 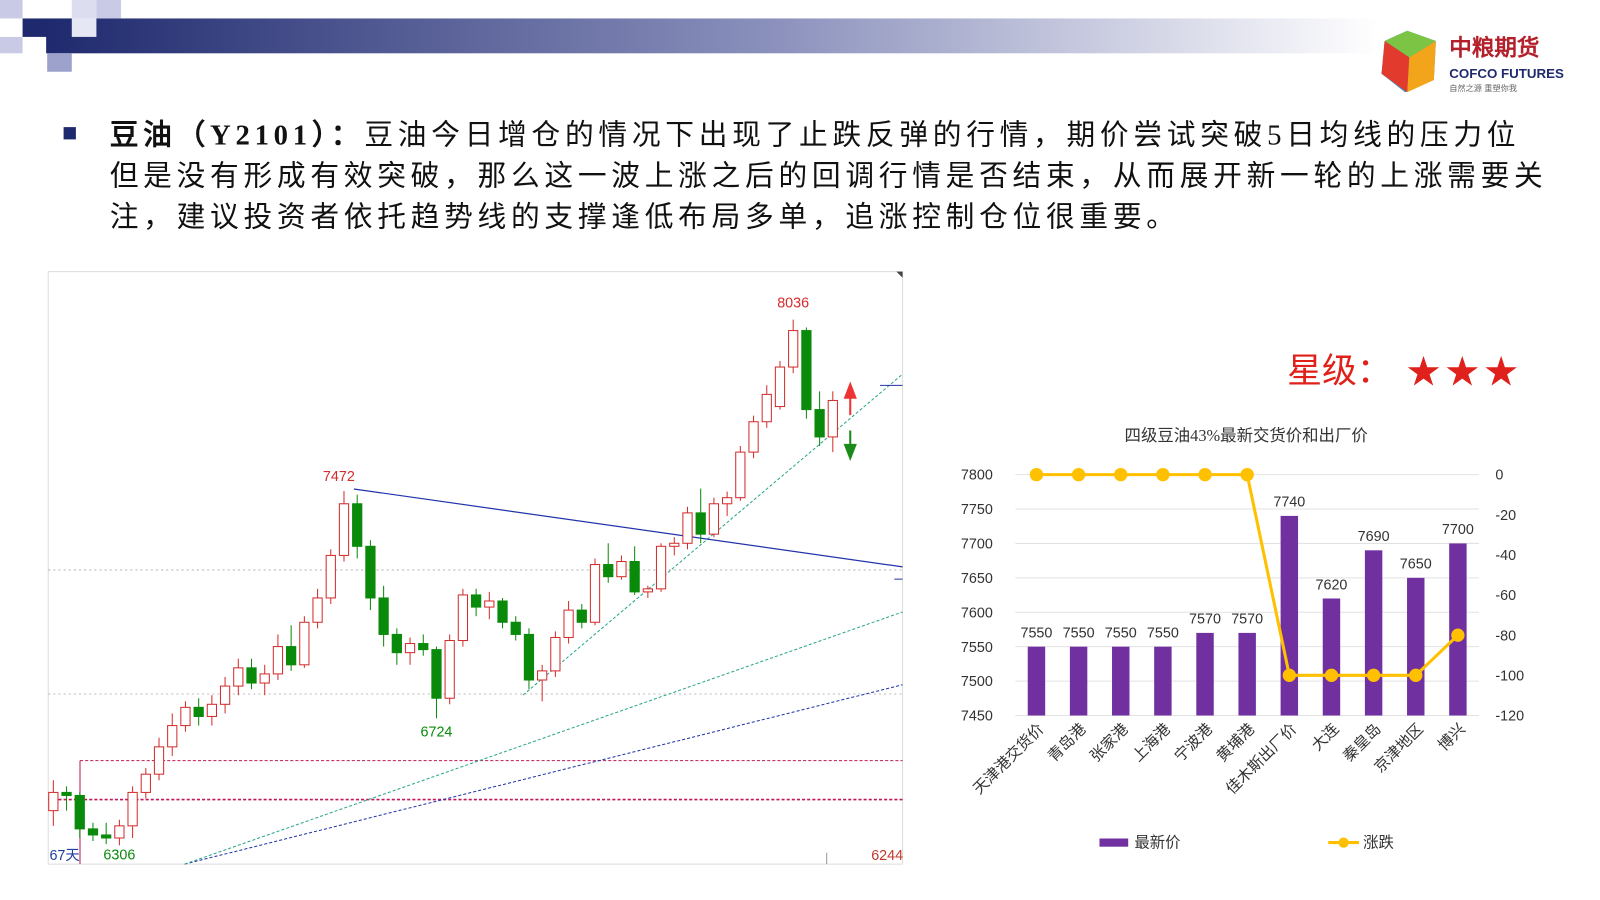 I want to click on bar-label: 7690, so click(x=1374, y=537).